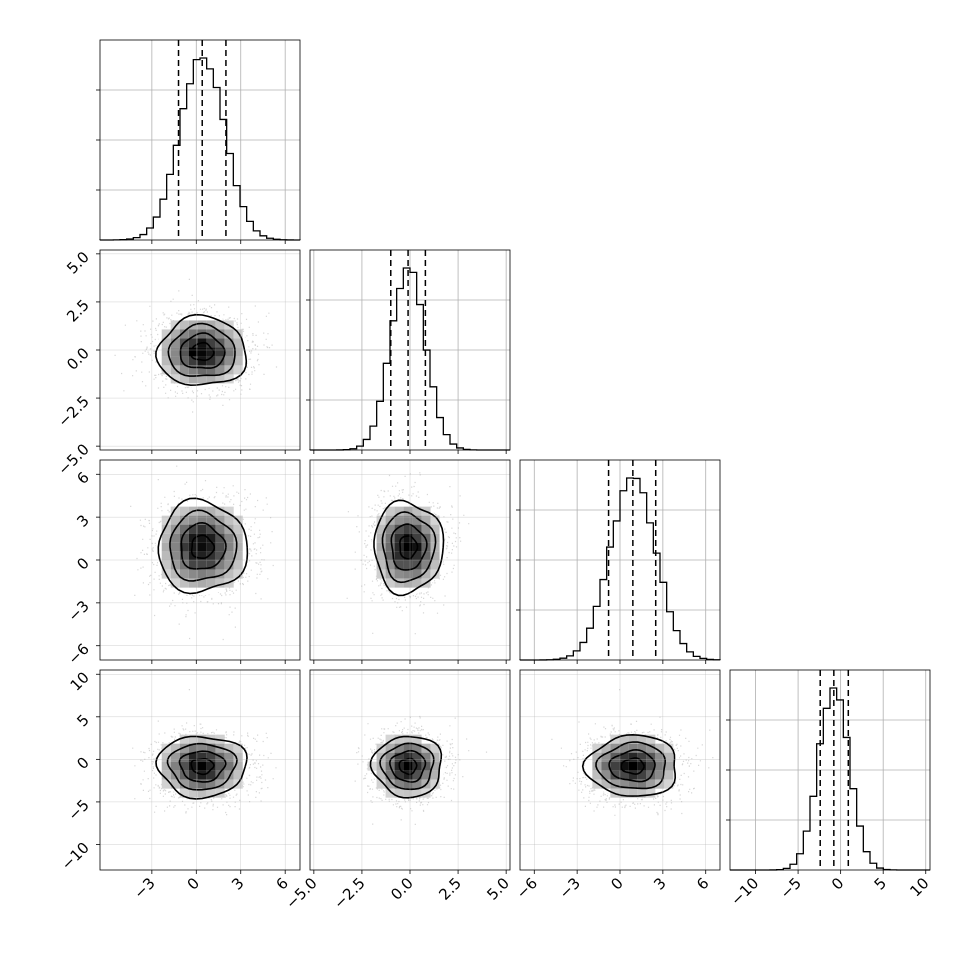 The image size is (970, 970). Describe the element at coordinates (919, 887) in the screenshot. I see `x-tick-label: 10` at that location.